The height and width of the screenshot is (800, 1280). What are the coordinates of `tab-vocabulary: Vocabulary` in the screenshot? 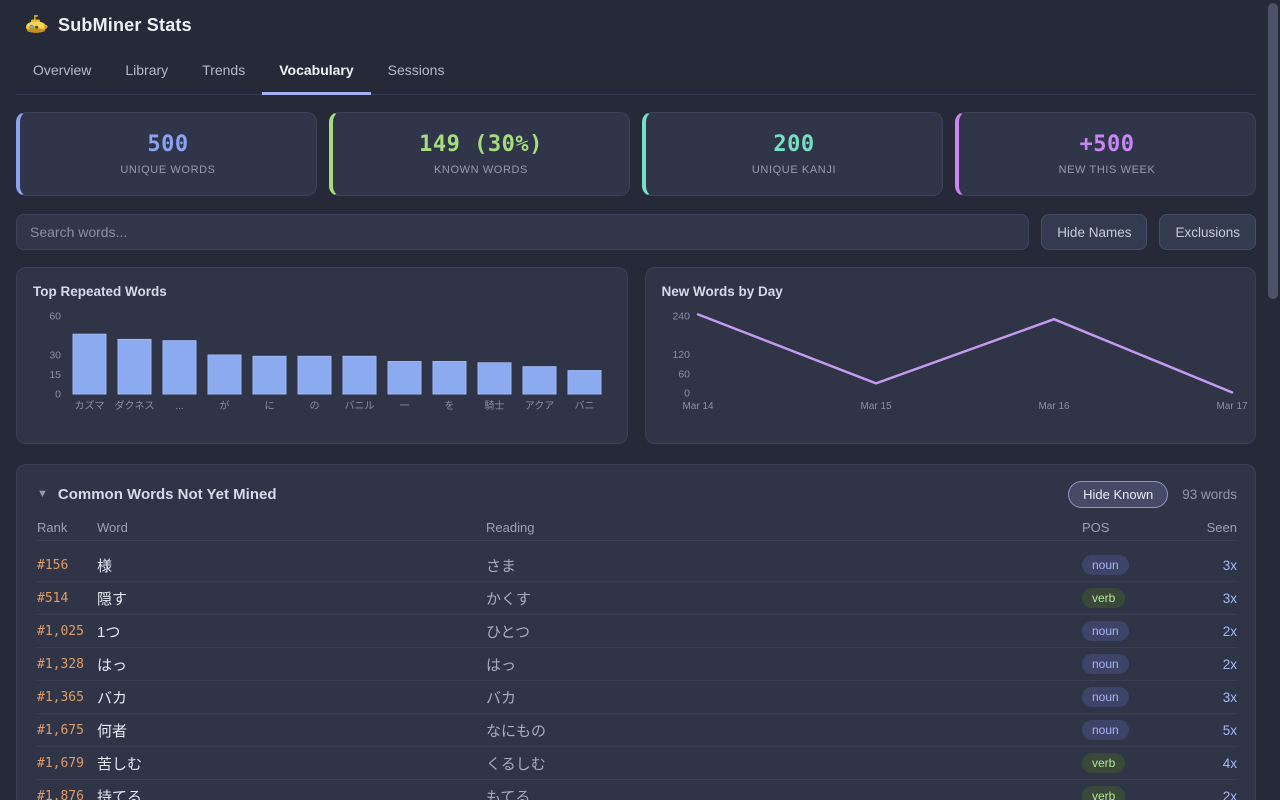 It's located at (316, 72).